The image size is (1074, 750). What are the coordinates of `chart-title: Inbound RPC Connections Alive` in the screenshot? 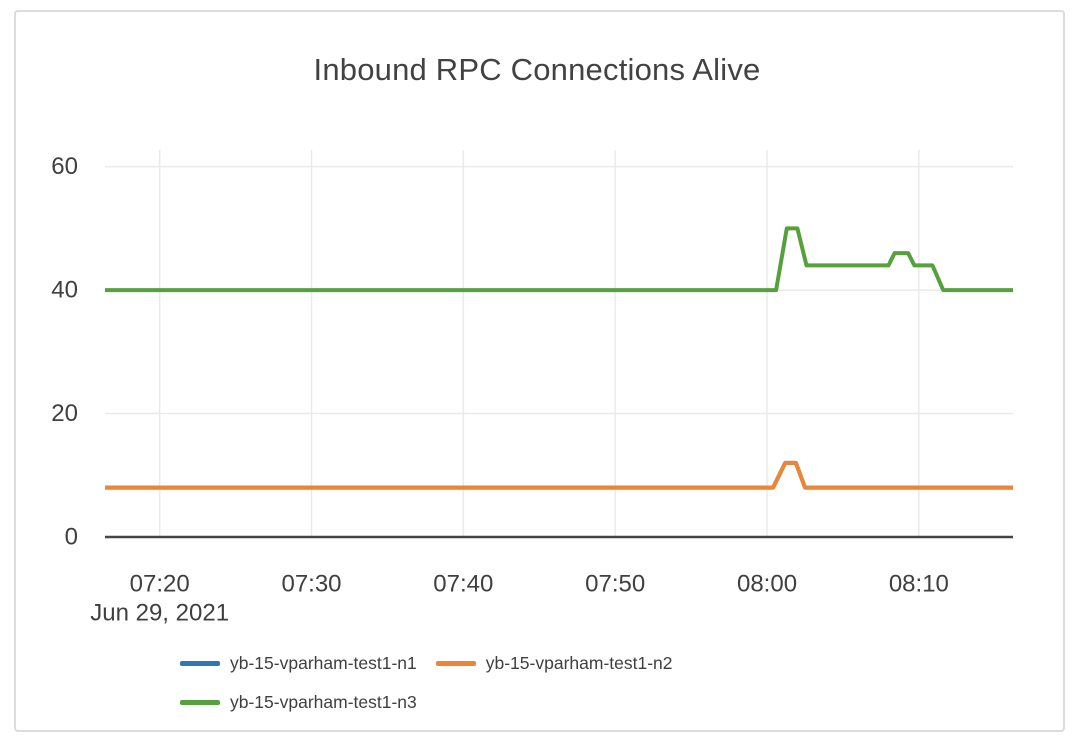 It's located at (537, 69).